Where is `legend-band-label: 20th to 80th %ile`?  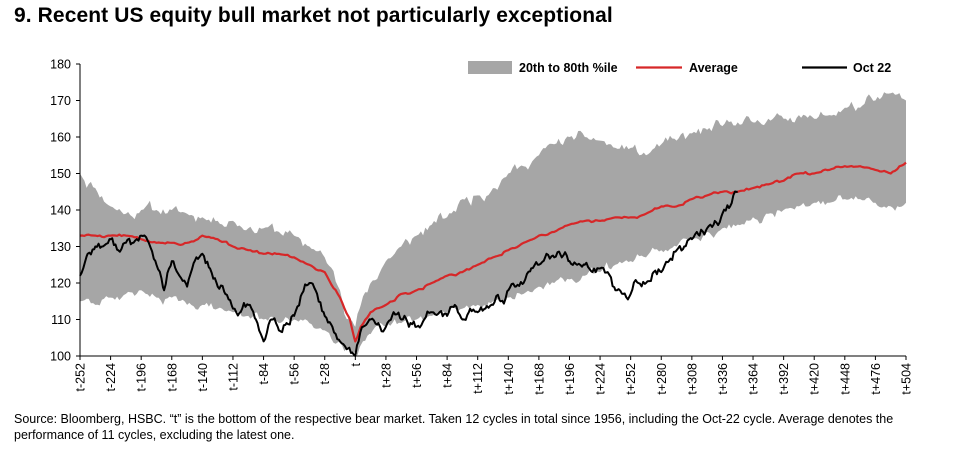 legend-band-label: 20th to 80th %ile is located at coordinates (568, 68).